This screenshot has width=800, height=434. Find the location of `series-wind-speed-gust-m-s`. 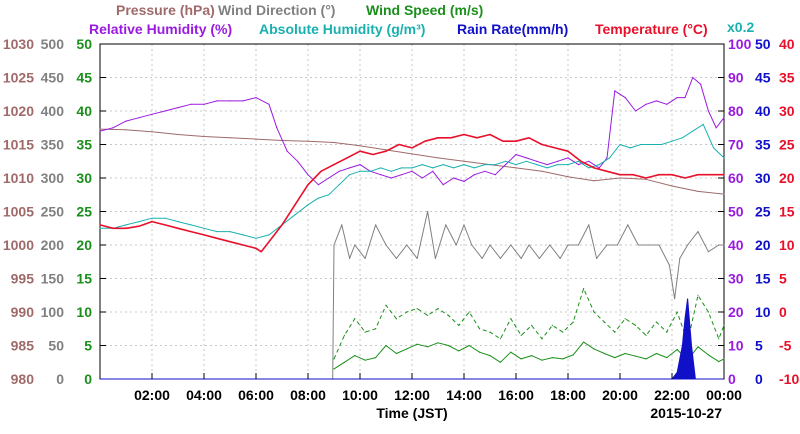

series-wind-speed-gust-m-s is located at coordinates (529, 324).